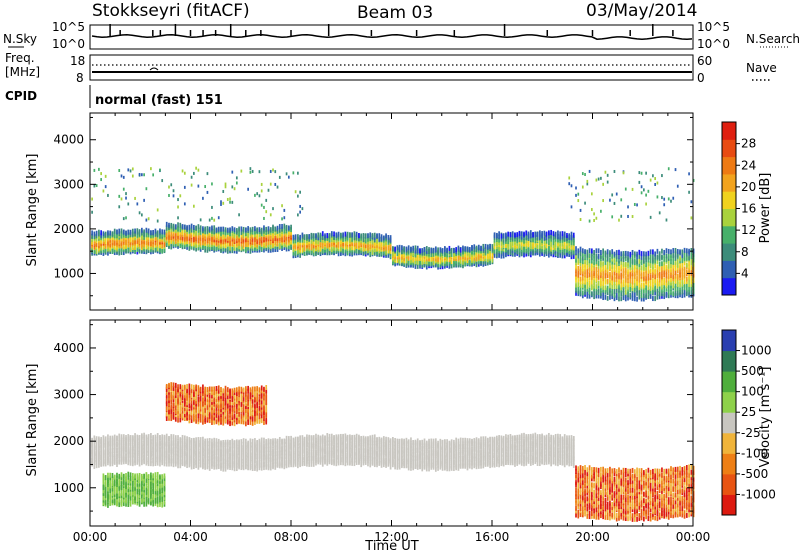 This screenshot has height=554, width=800. What do you see at coordinates (729, 182) in the screenshot?
I see `colorbar-swatch` at bounding box center [729, 182].